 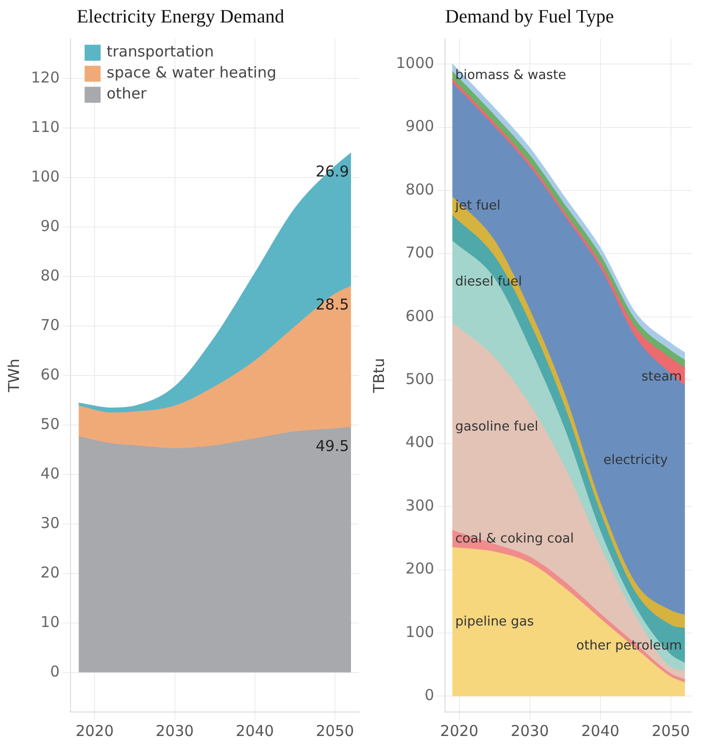 What do you see at coordinates (50, 423) in the screenshot?
I see `y-tick-label: 50` at bounding box center [50, 423].